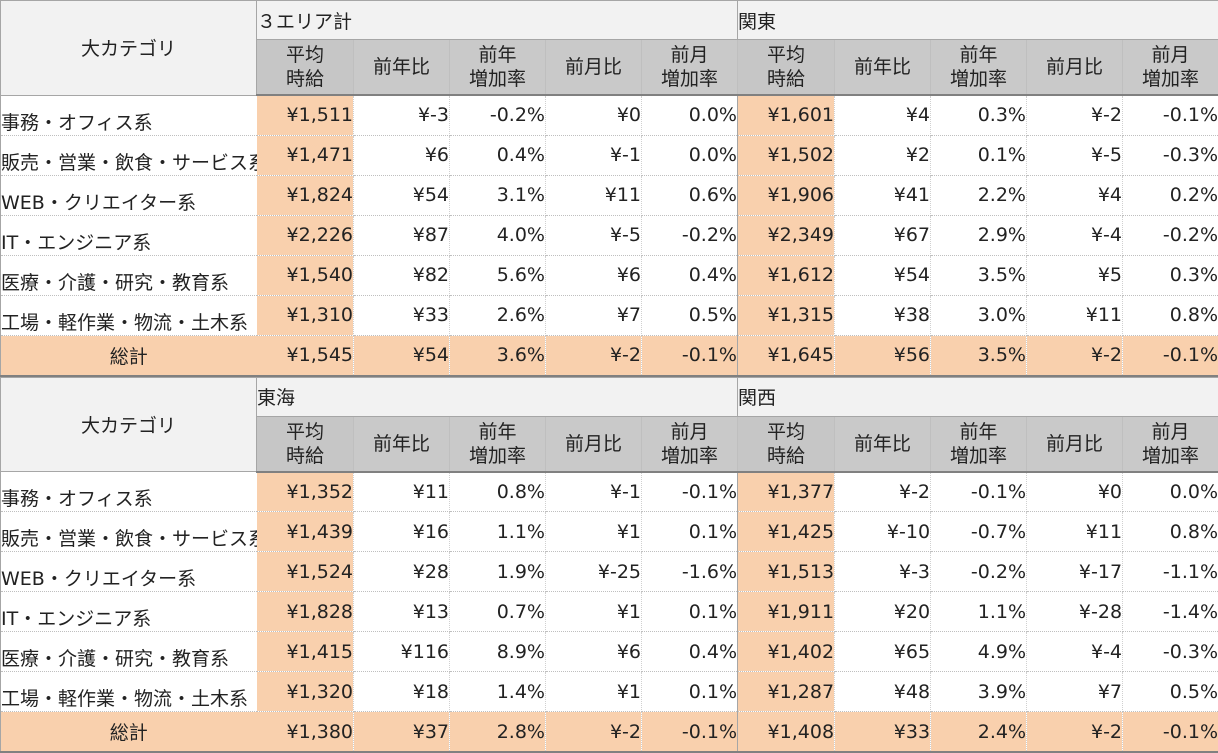 This screenshot has height=753, width=1218. What do you see at coordinates (786, 235) in the screenshot?
I see `value-cell: ¥2,349` at bounding box center [786, 235].